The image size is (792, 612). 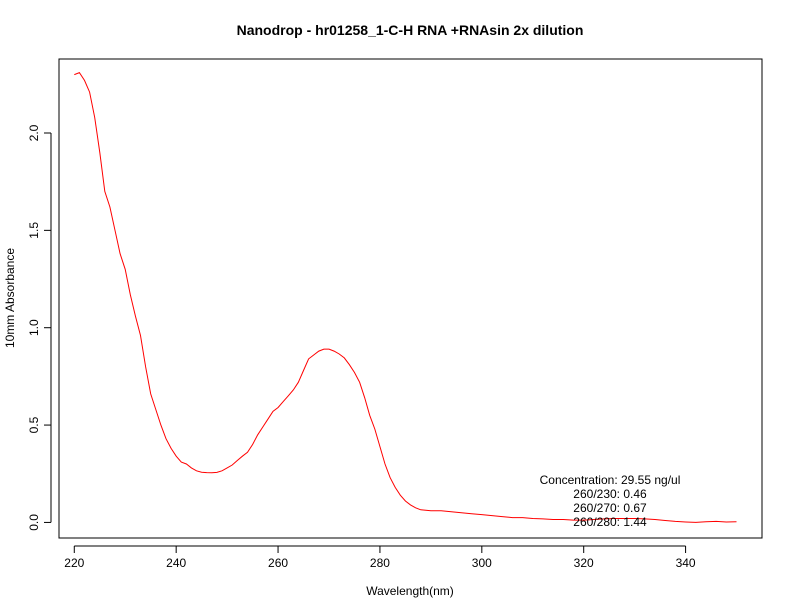 What do you see at coordinates (34, 424) in the screenshot?
I see `y-tick-label: 0.5` at bounding box center [34, 424].